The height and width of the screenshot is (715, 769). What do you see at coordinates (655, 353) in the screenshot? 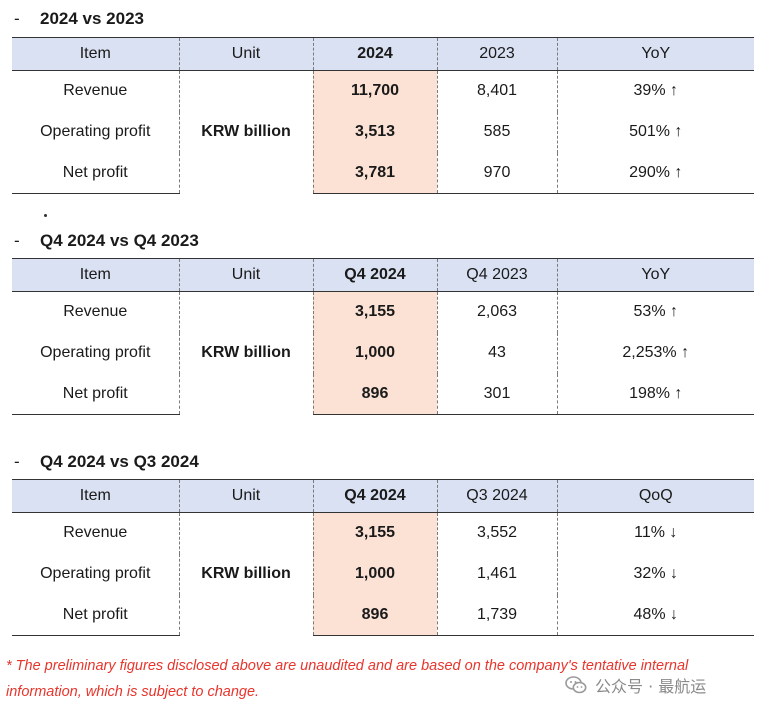
I see `cell-change: 2,253% ↑` at bounding box center [655, 353].